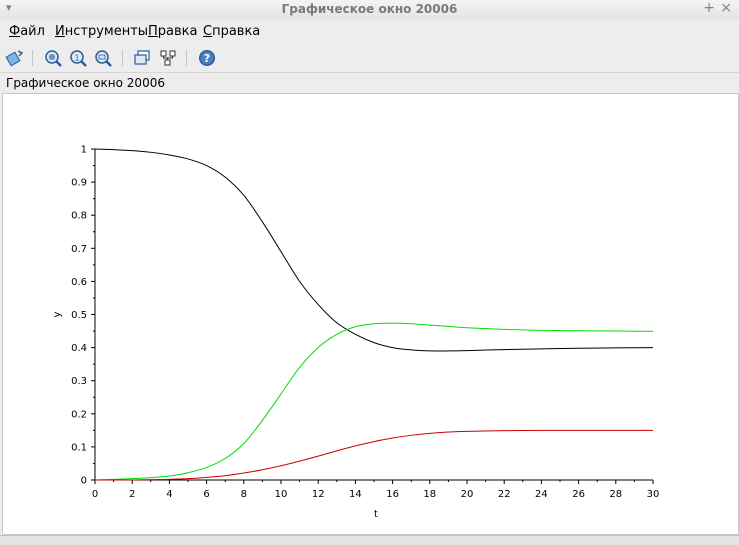 This screenshot has height=545, width=739. What do you see at coordinates (132, 494) in the screenshot?
I see `x-tick-label: 2` at bounding box center [132, 494].